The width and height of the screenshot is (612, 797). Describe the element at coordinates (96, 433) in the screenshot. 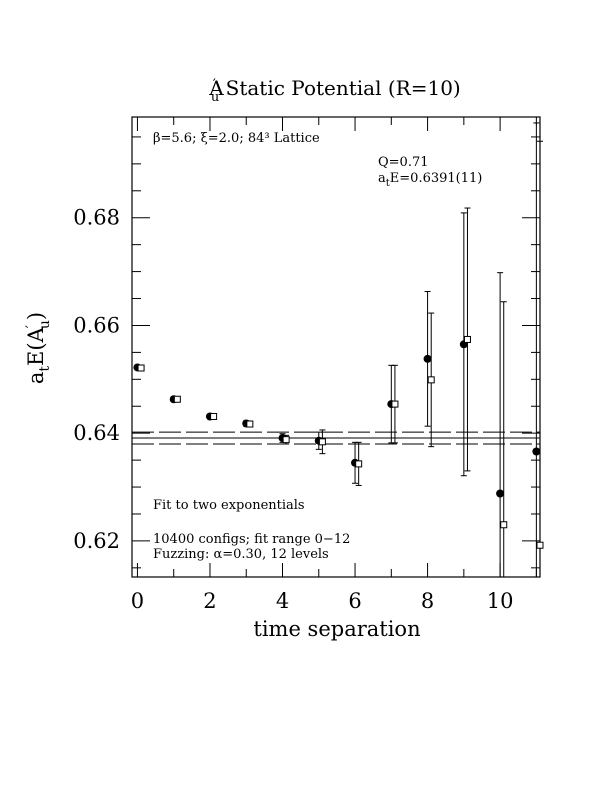

I see `y-tick-label: 0.64` at that location.